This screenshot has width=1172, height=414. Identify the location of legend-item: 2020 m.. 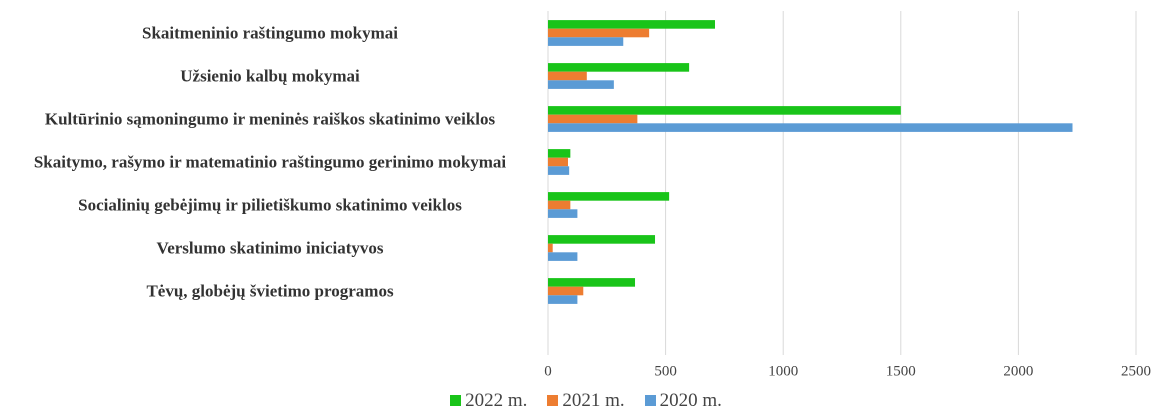
(683, 401).